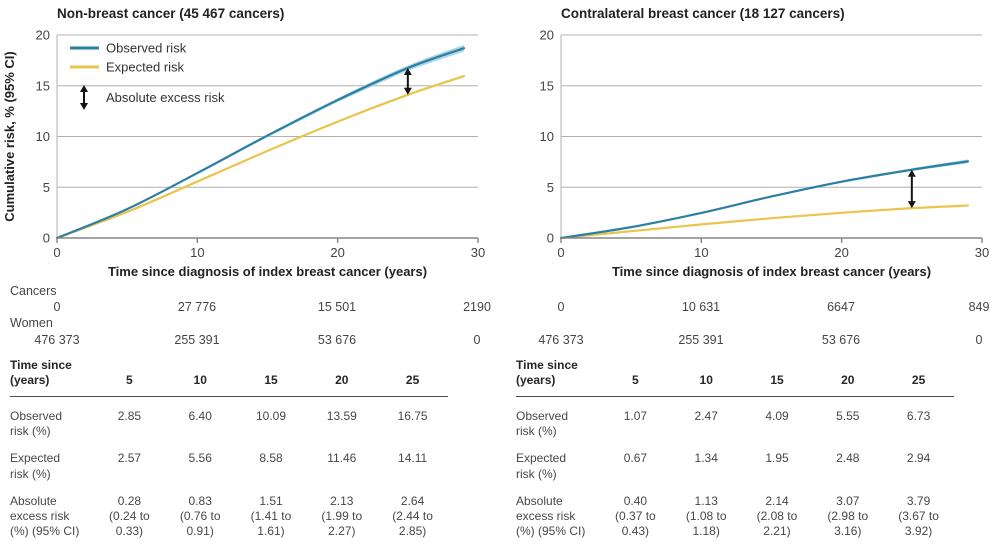 The image size is (1000, 547). I want to click on x-tick-label: 20, so click(337, 252).